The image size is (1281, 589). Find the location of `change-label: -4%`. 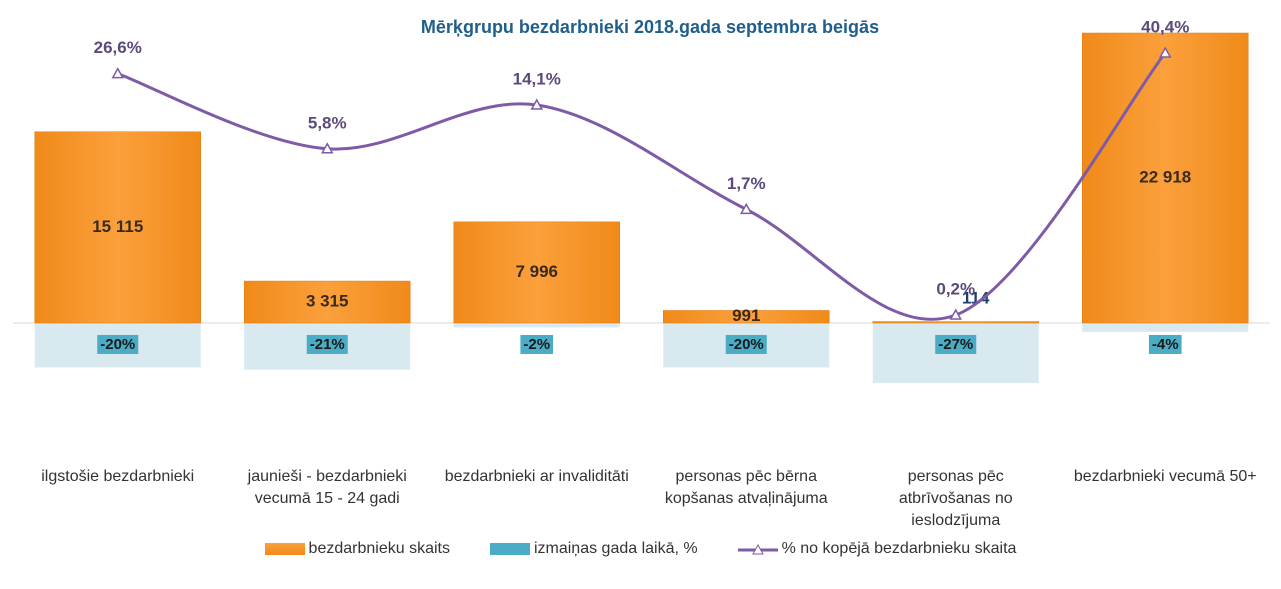

change-label: -4% is located at coordinates (1165, 344).